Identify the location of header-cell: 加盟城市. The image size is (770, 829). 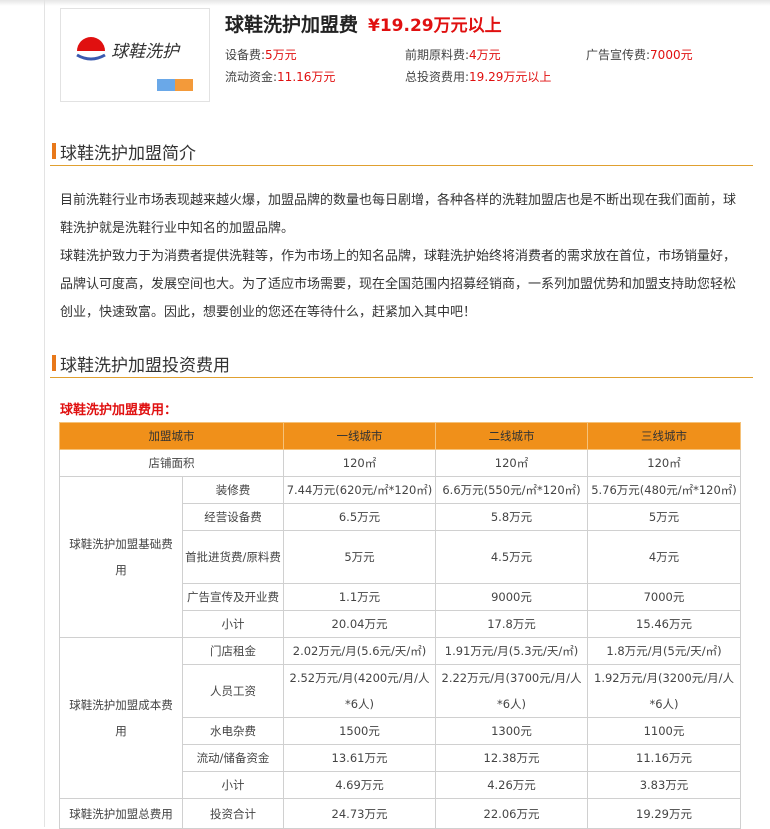
(171, 436).